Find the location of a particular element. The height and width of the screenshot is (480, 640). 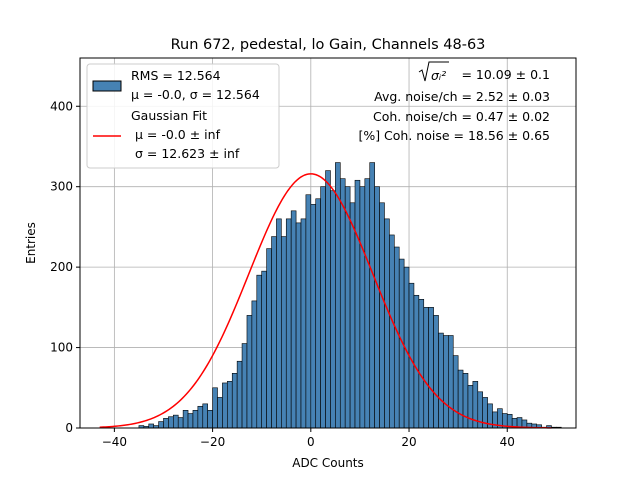

x-tick-label: 40 is located at coordinates (507, 442).